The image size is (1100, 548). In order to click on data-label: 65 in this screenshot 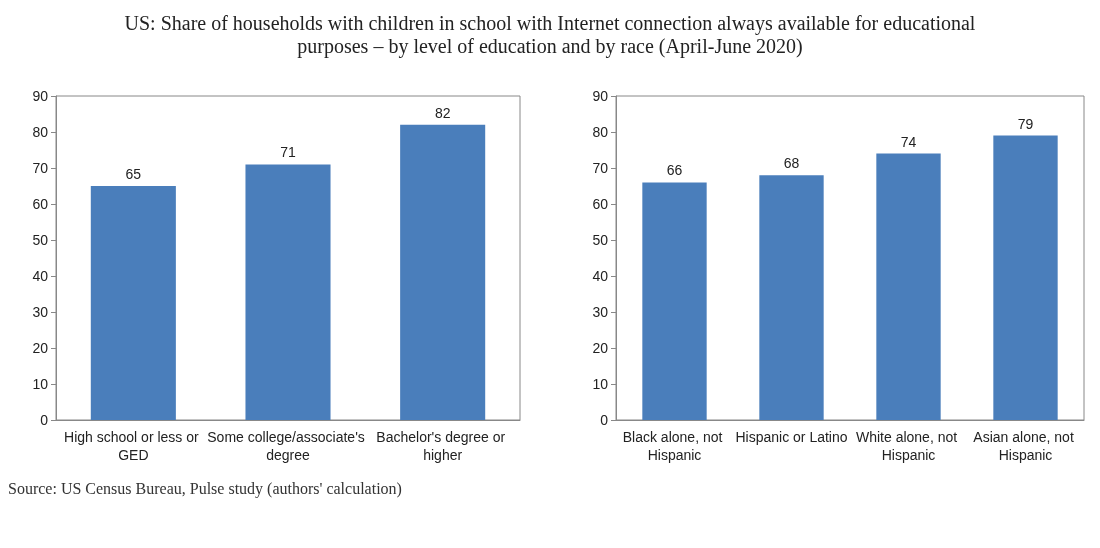, I will do `click(133, 174)`.